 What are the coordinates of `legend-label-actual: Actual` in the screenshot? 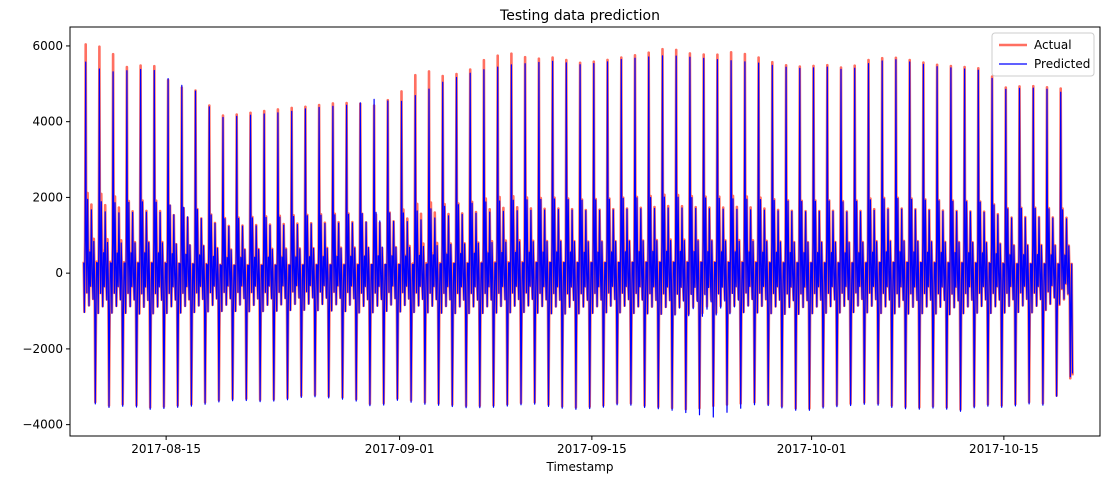 It's located at (1053, 45).